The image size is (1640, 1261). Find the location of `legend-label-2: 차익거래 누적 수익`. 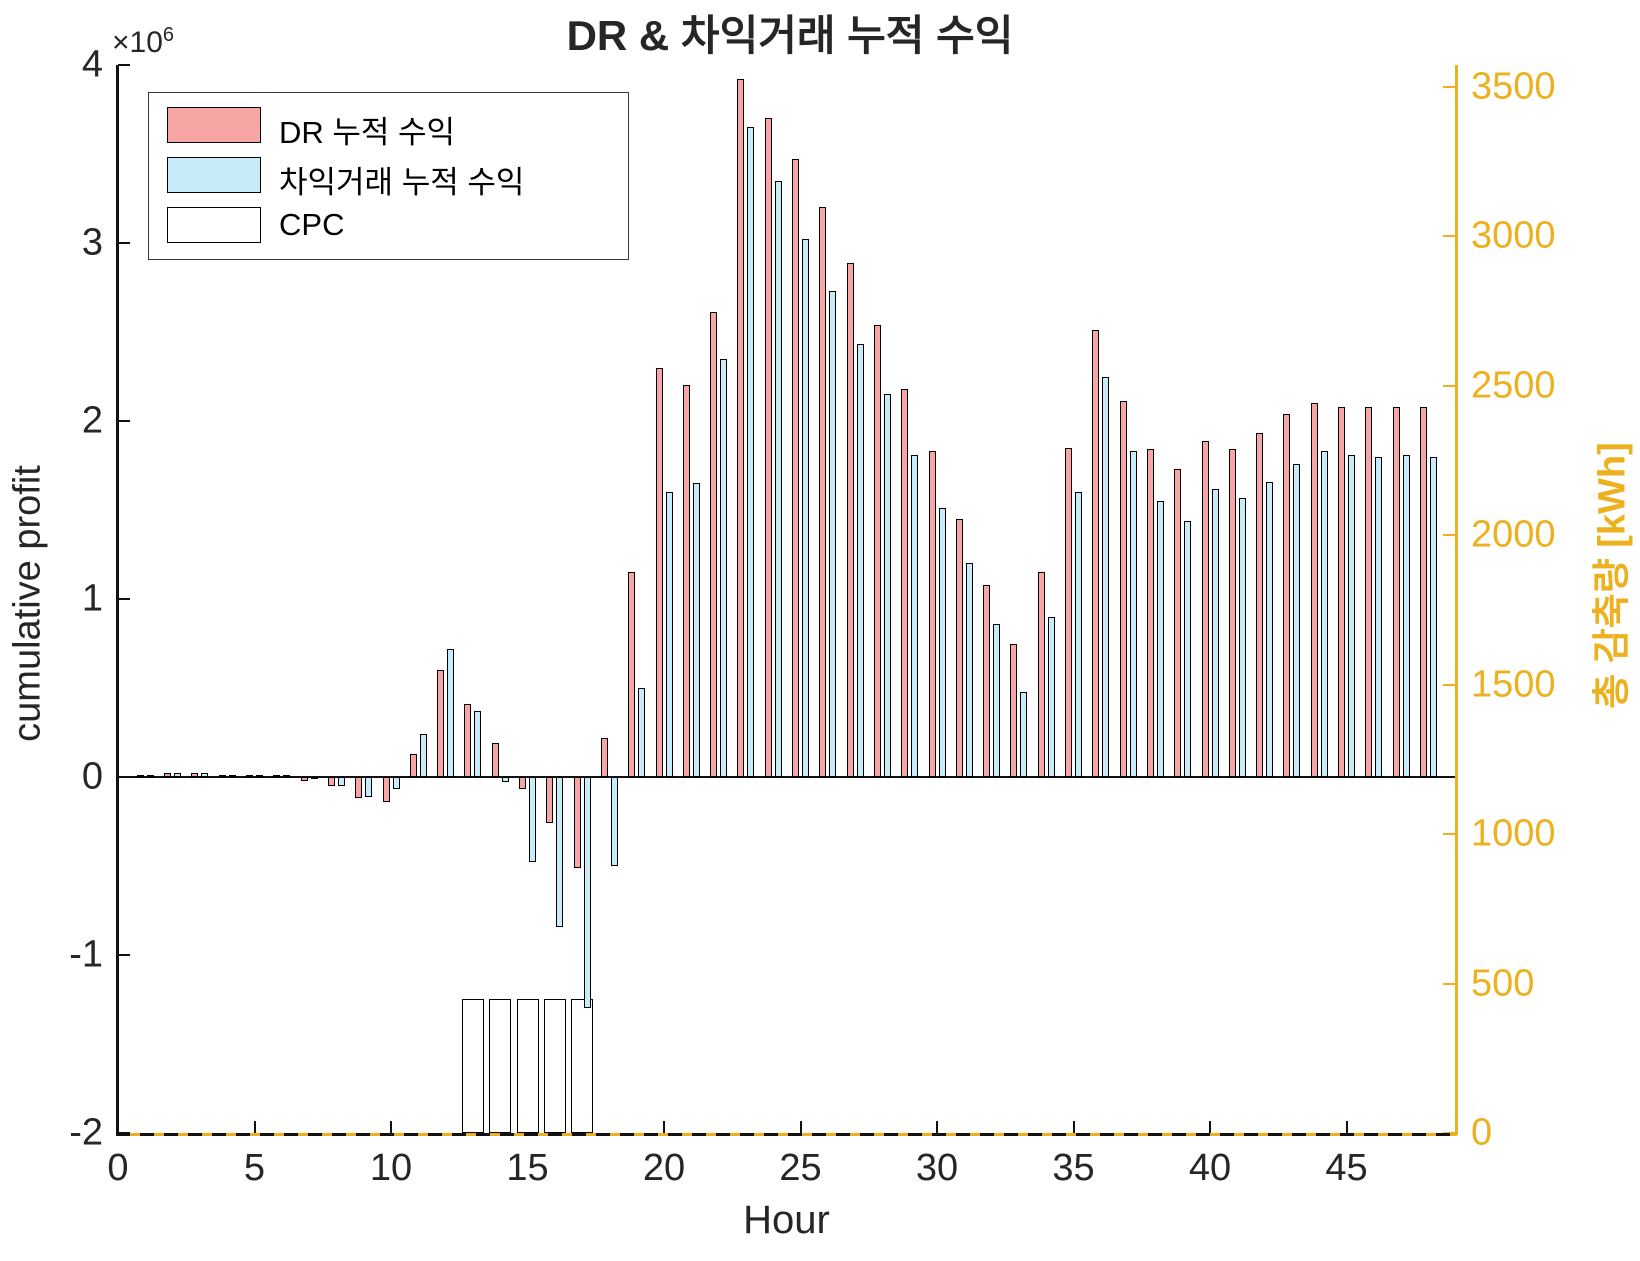

legend-label-2: 차익거래 누적 수익 is located at coordinates (402, 182).